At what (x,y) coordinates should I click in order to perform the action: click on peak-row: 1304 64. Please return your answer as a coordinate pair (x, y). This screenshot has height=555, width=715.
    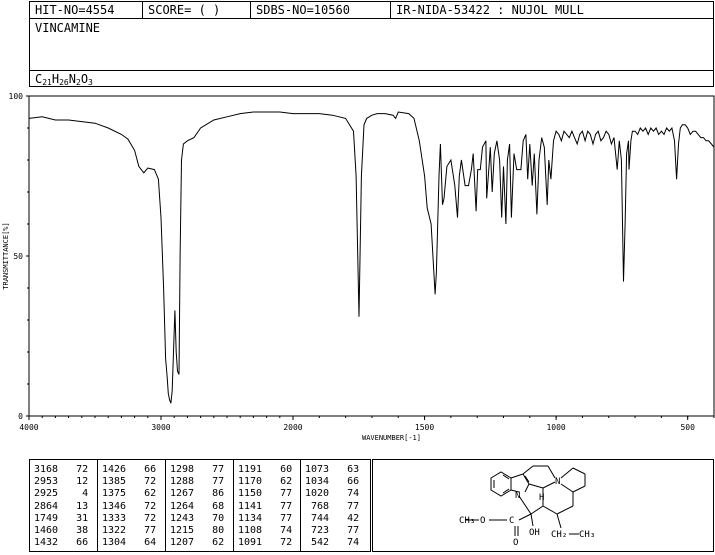
    Looking at the image, I should click on (129, 543).